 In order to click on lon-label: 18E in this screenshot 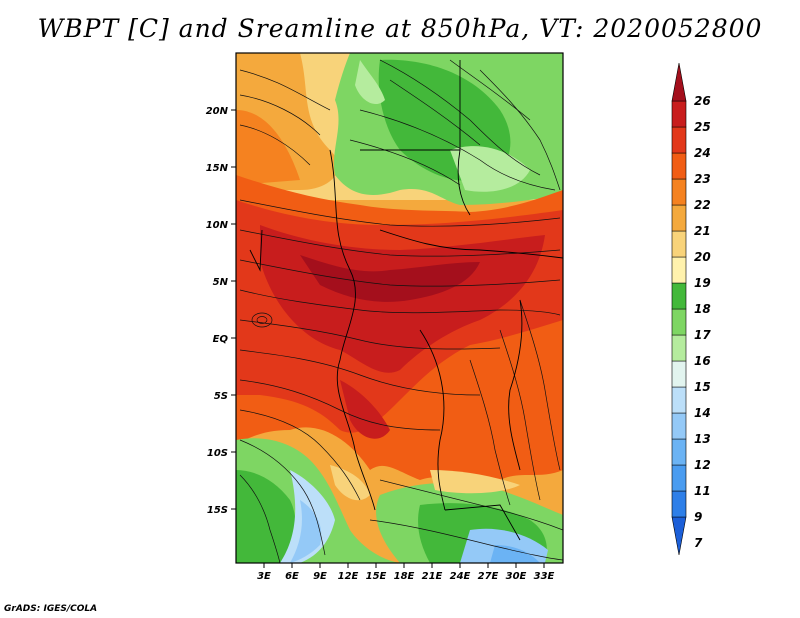, I will do `click(404, 576)`.